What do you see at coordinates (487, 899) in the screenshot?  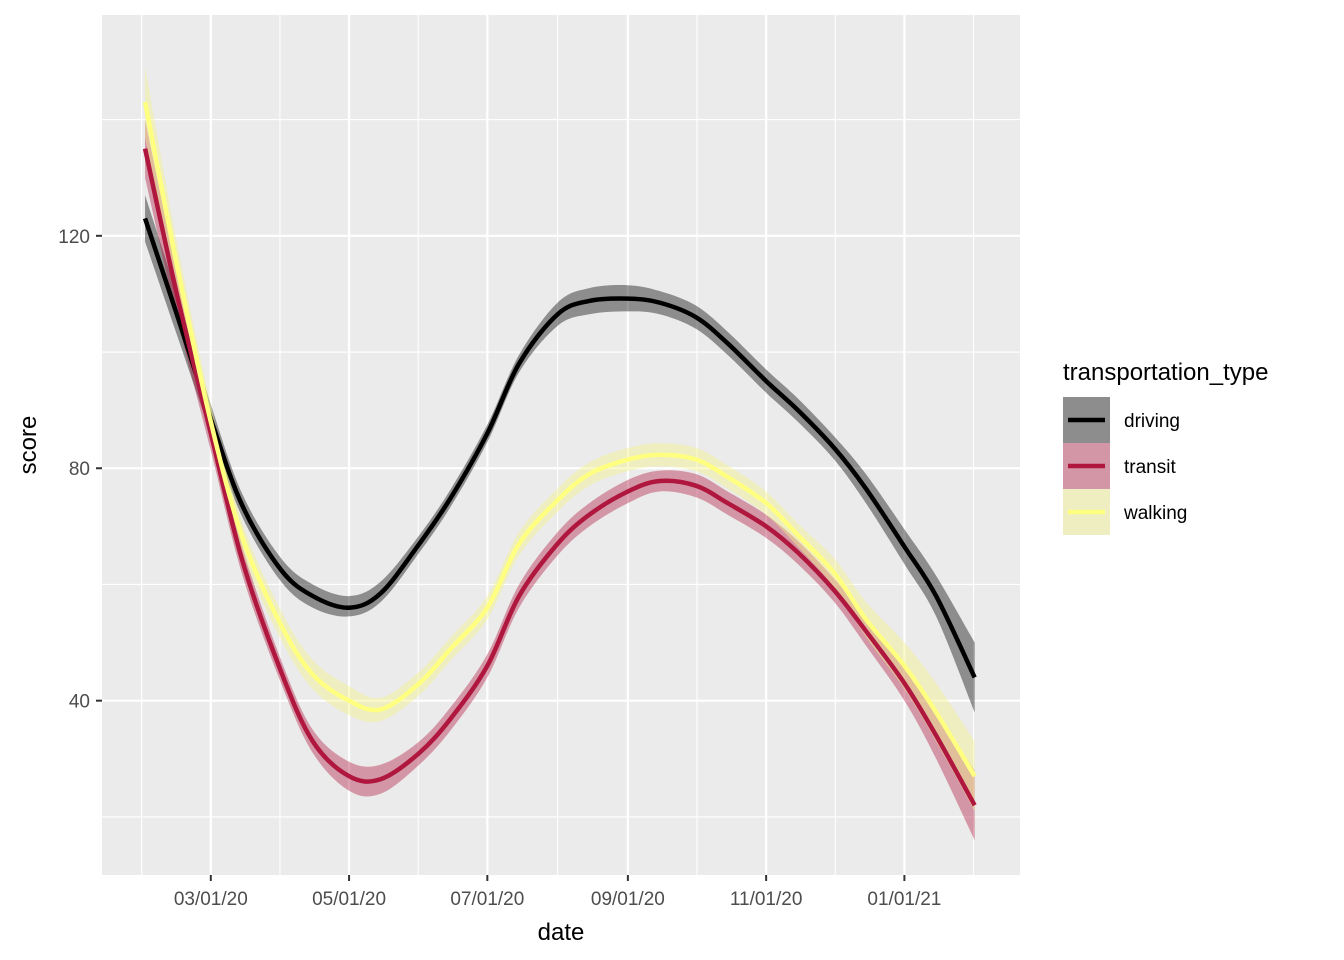 I see `x-tick-label: 07/01/20` at bounding box center [487, 899].